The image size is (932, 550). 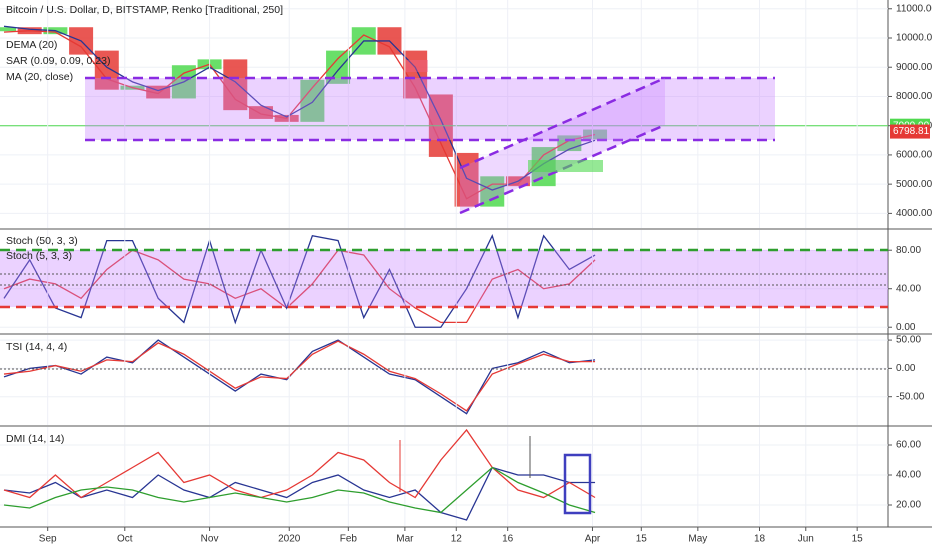 I want to click on legend: Stoch (5, 3, 3), so click(x=39, y=256).